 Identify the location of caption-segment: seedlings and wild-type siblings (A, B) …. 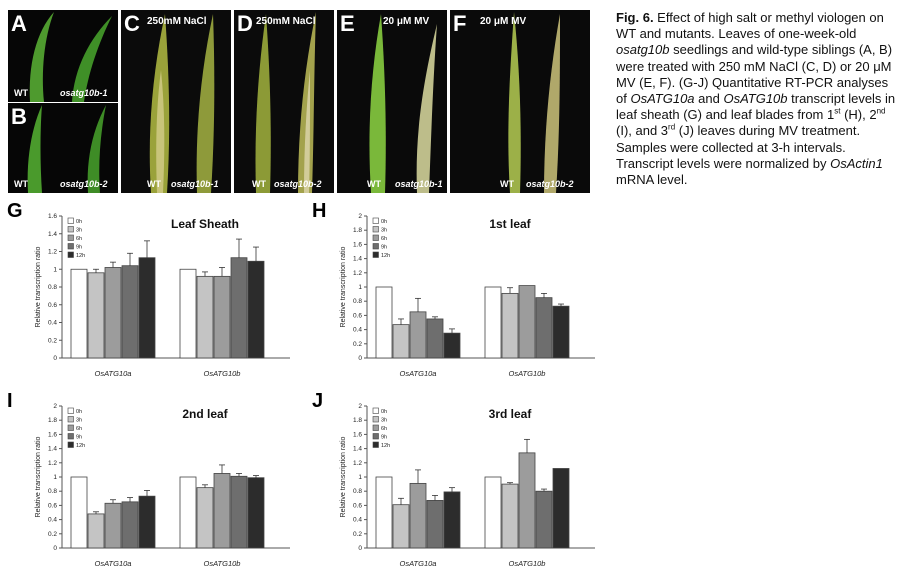
(754, 74).